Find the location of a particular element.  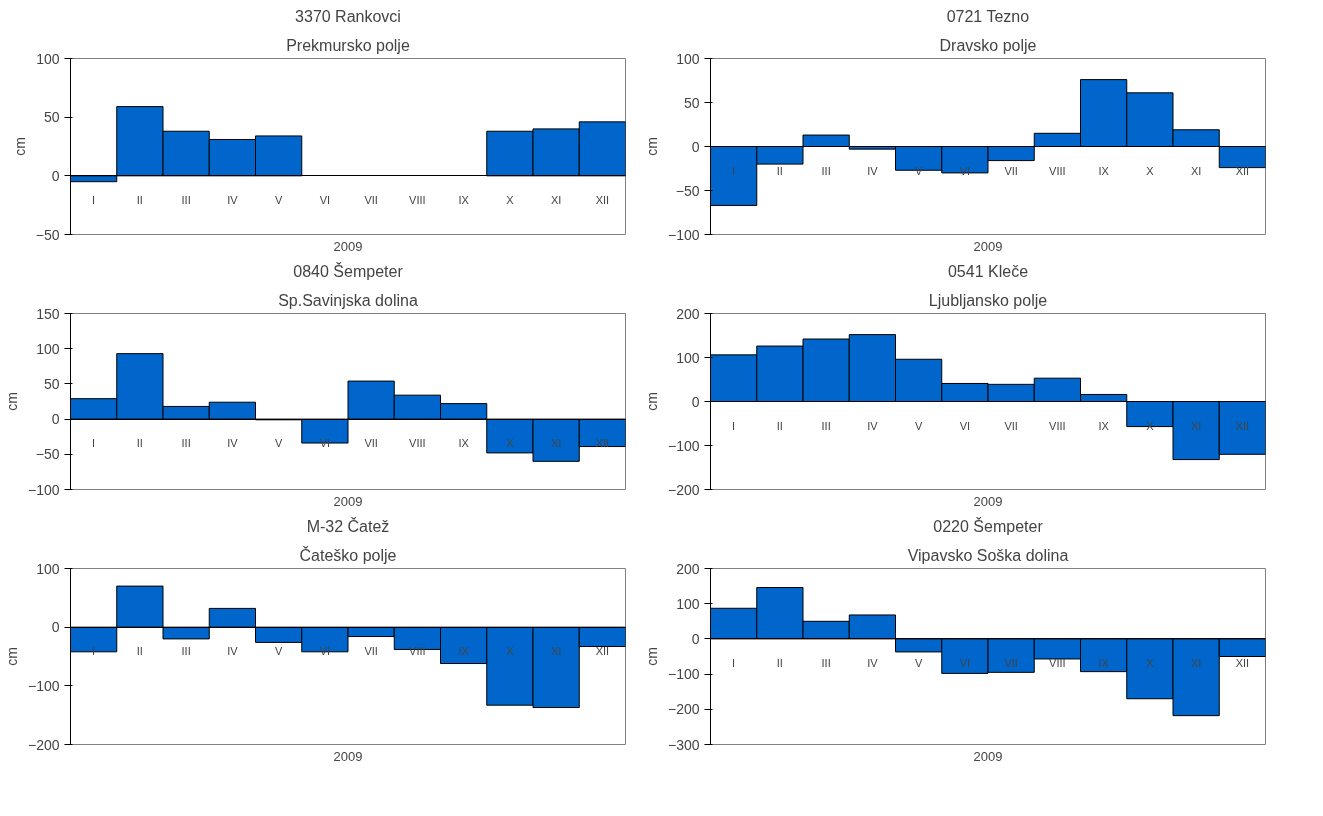

chart-title: 0541 Kleče is located at coordinates (988, 271).